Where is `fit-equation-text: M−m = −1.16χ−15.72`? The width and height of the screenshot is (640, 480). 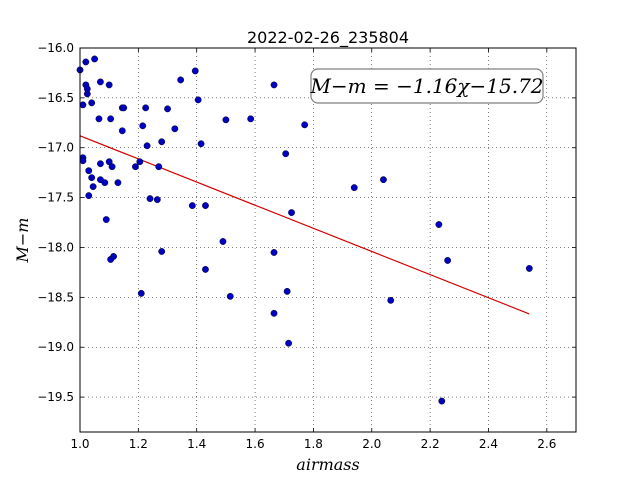 fit-equation-text: M−m = −1.16χ−15.72 is located at coordinates (426, 86).